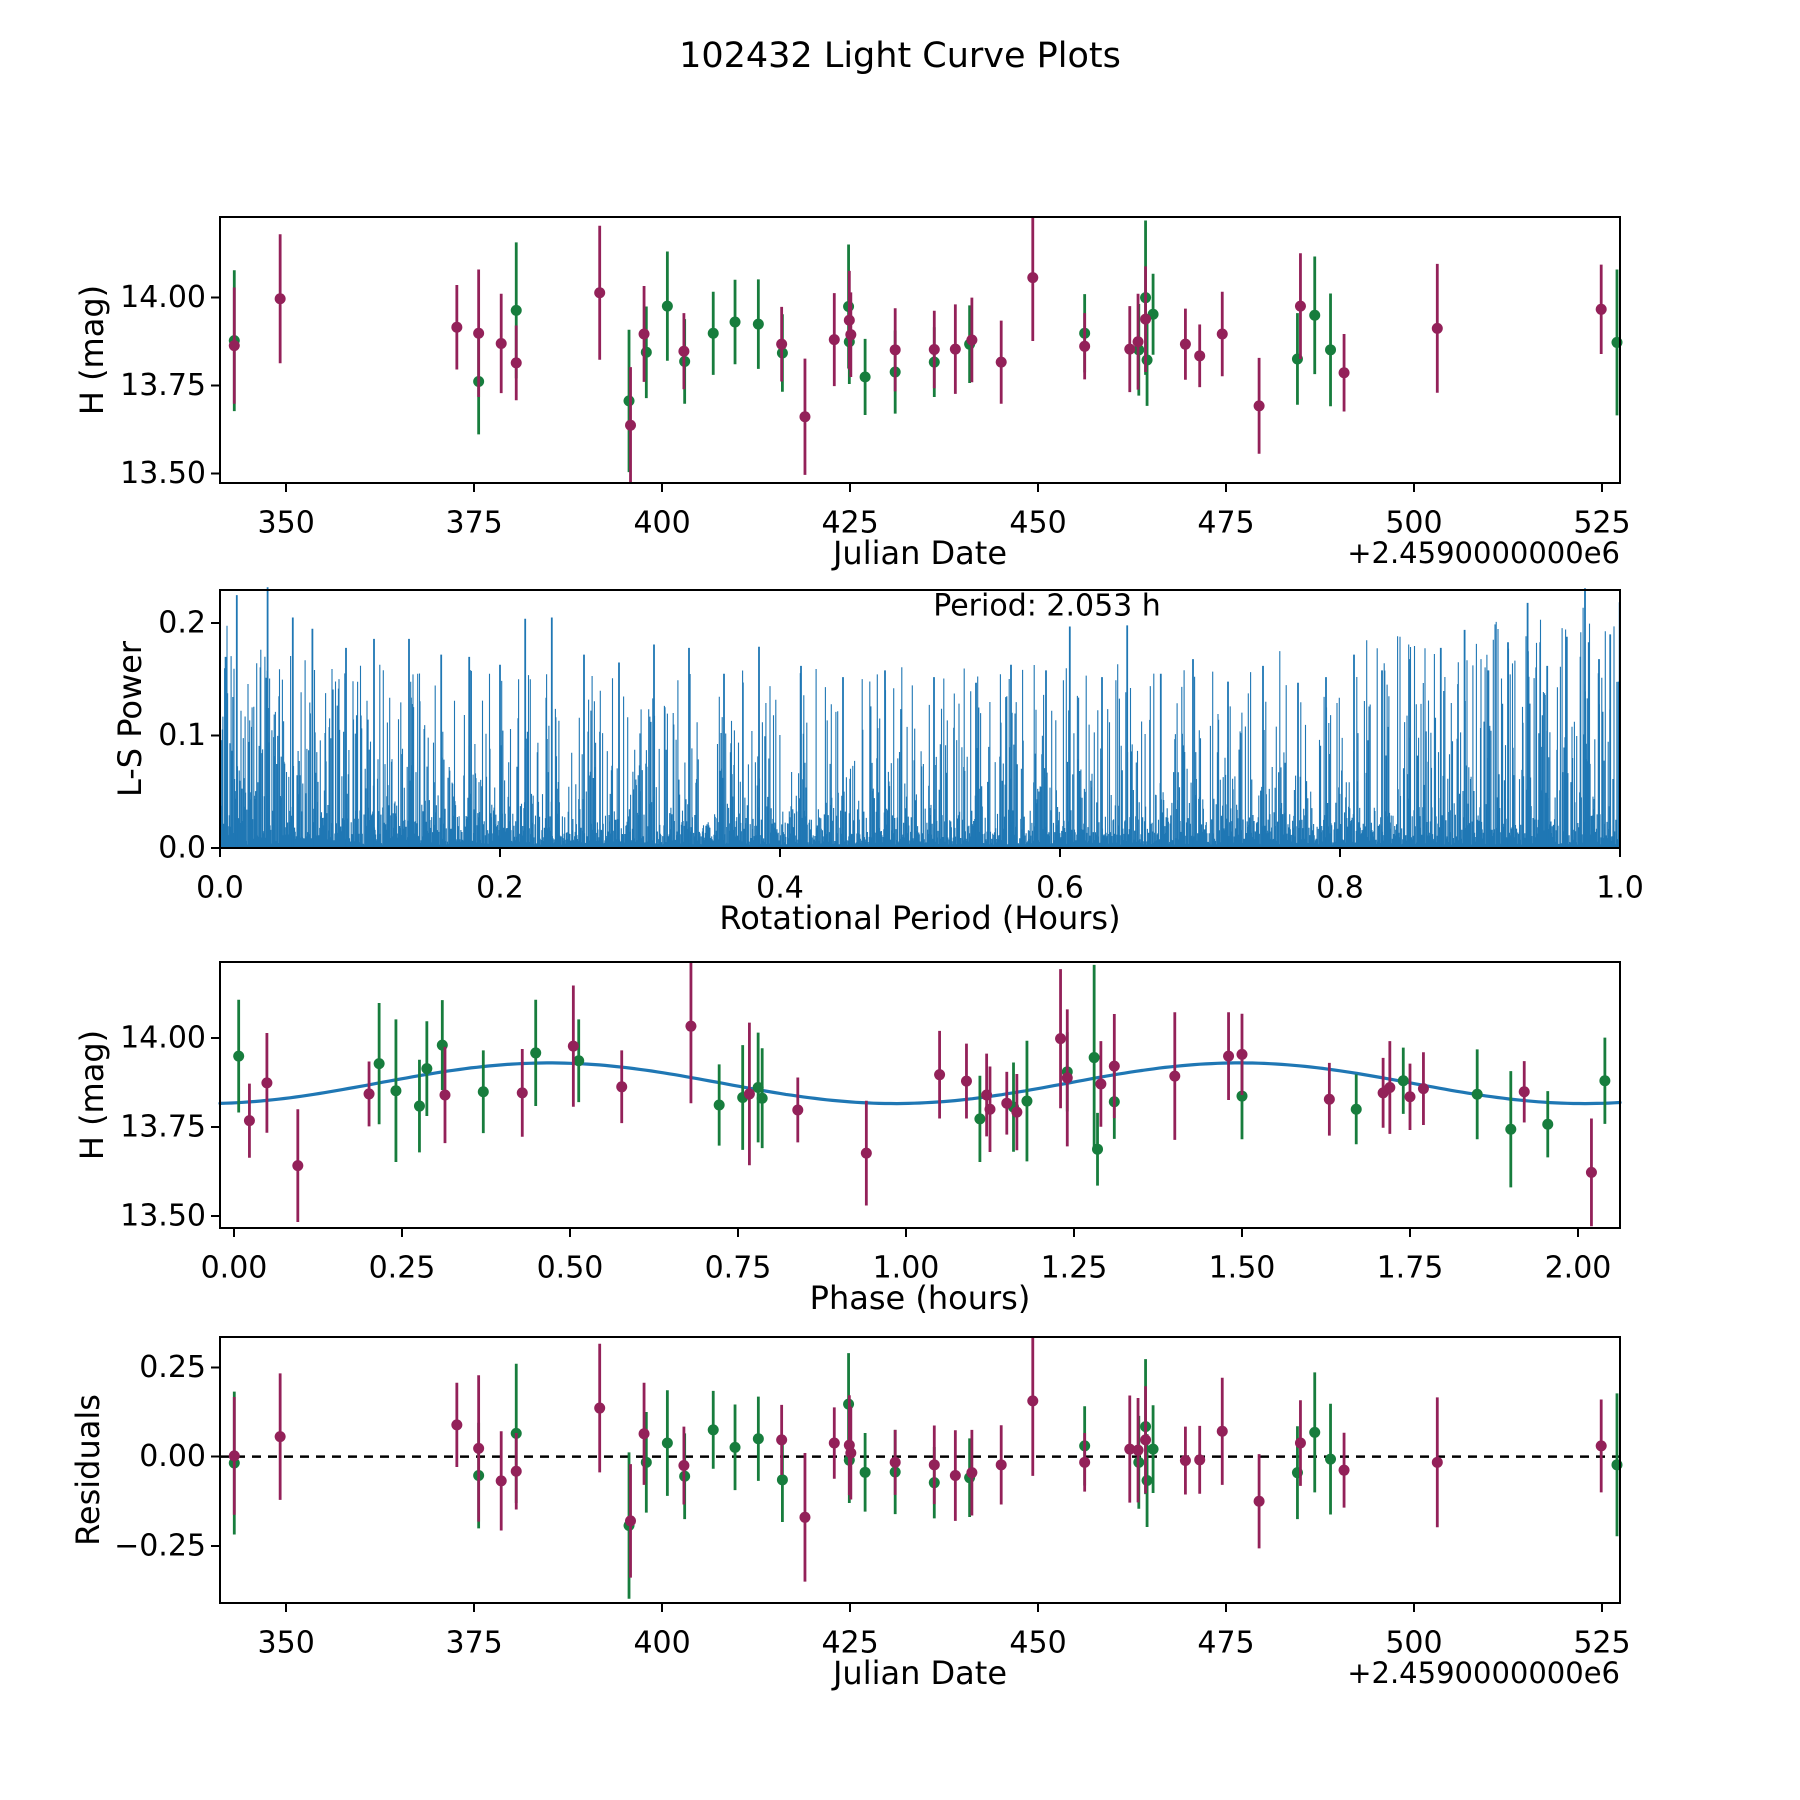  What do you see at coordinates (919, 1673) in the screenshot?
I see `x-axis-label: Julian Date` at bounding box center [919, 1673].